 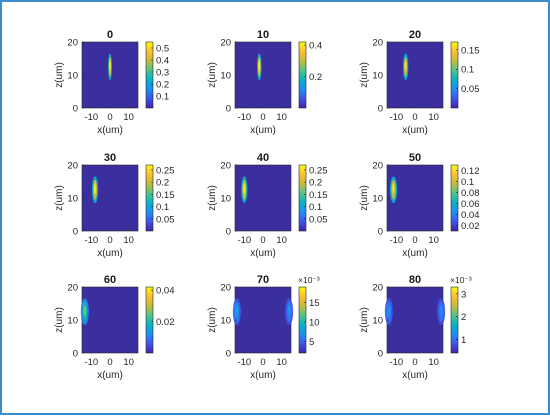 What do you see at coordinates (461, 280) in the screenshot?
I see `colorbar-exponent: ×10⁻³` at bounding box center [461, 280].